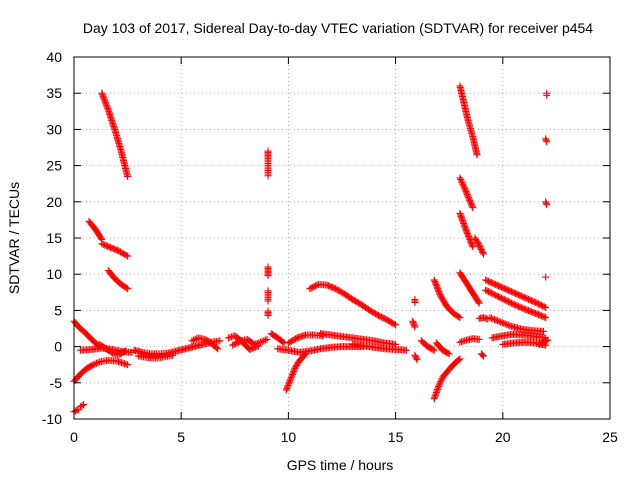 The image size is (640, 480). I want to click on x-tick-label: 25, so click(610, 437).